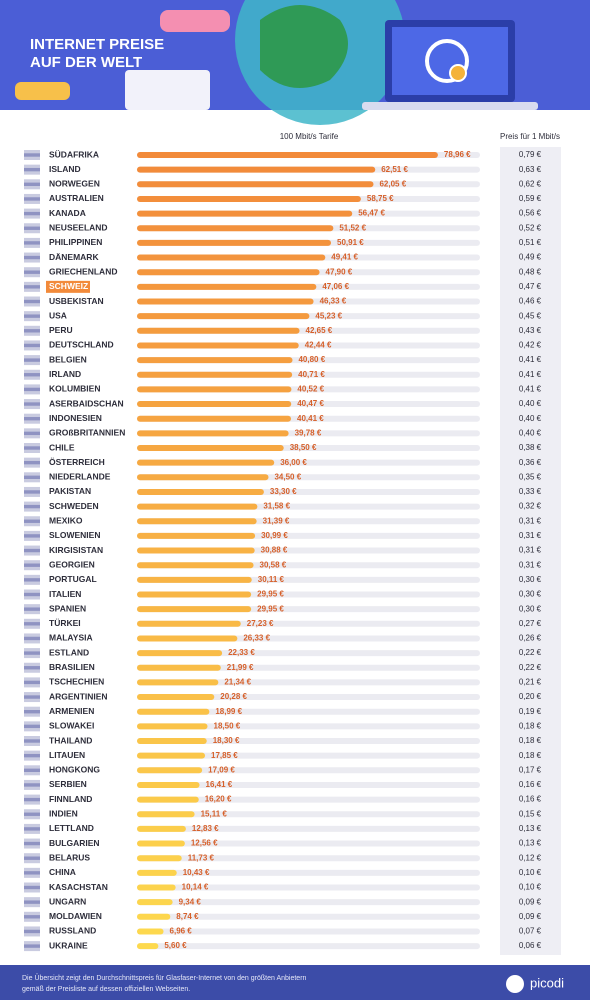  Describe the element at coordinates (167, 90) in the screenshot. I see `window` at that location.